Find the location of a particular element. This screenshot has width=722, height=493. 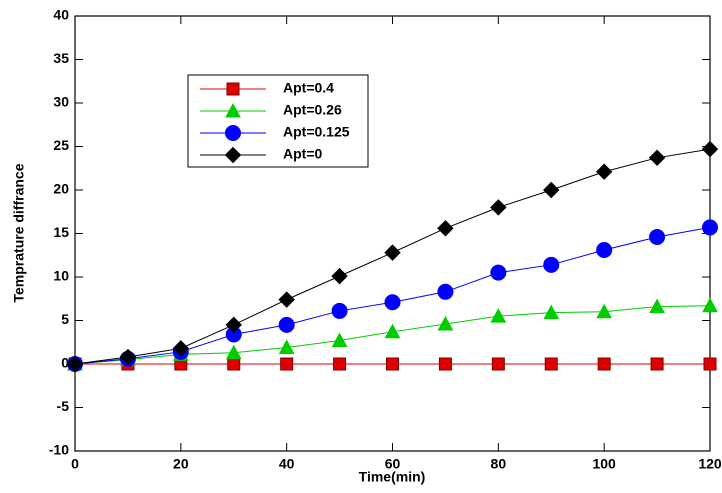

y-tick-label: 10 is located at coordinates (61, 276).